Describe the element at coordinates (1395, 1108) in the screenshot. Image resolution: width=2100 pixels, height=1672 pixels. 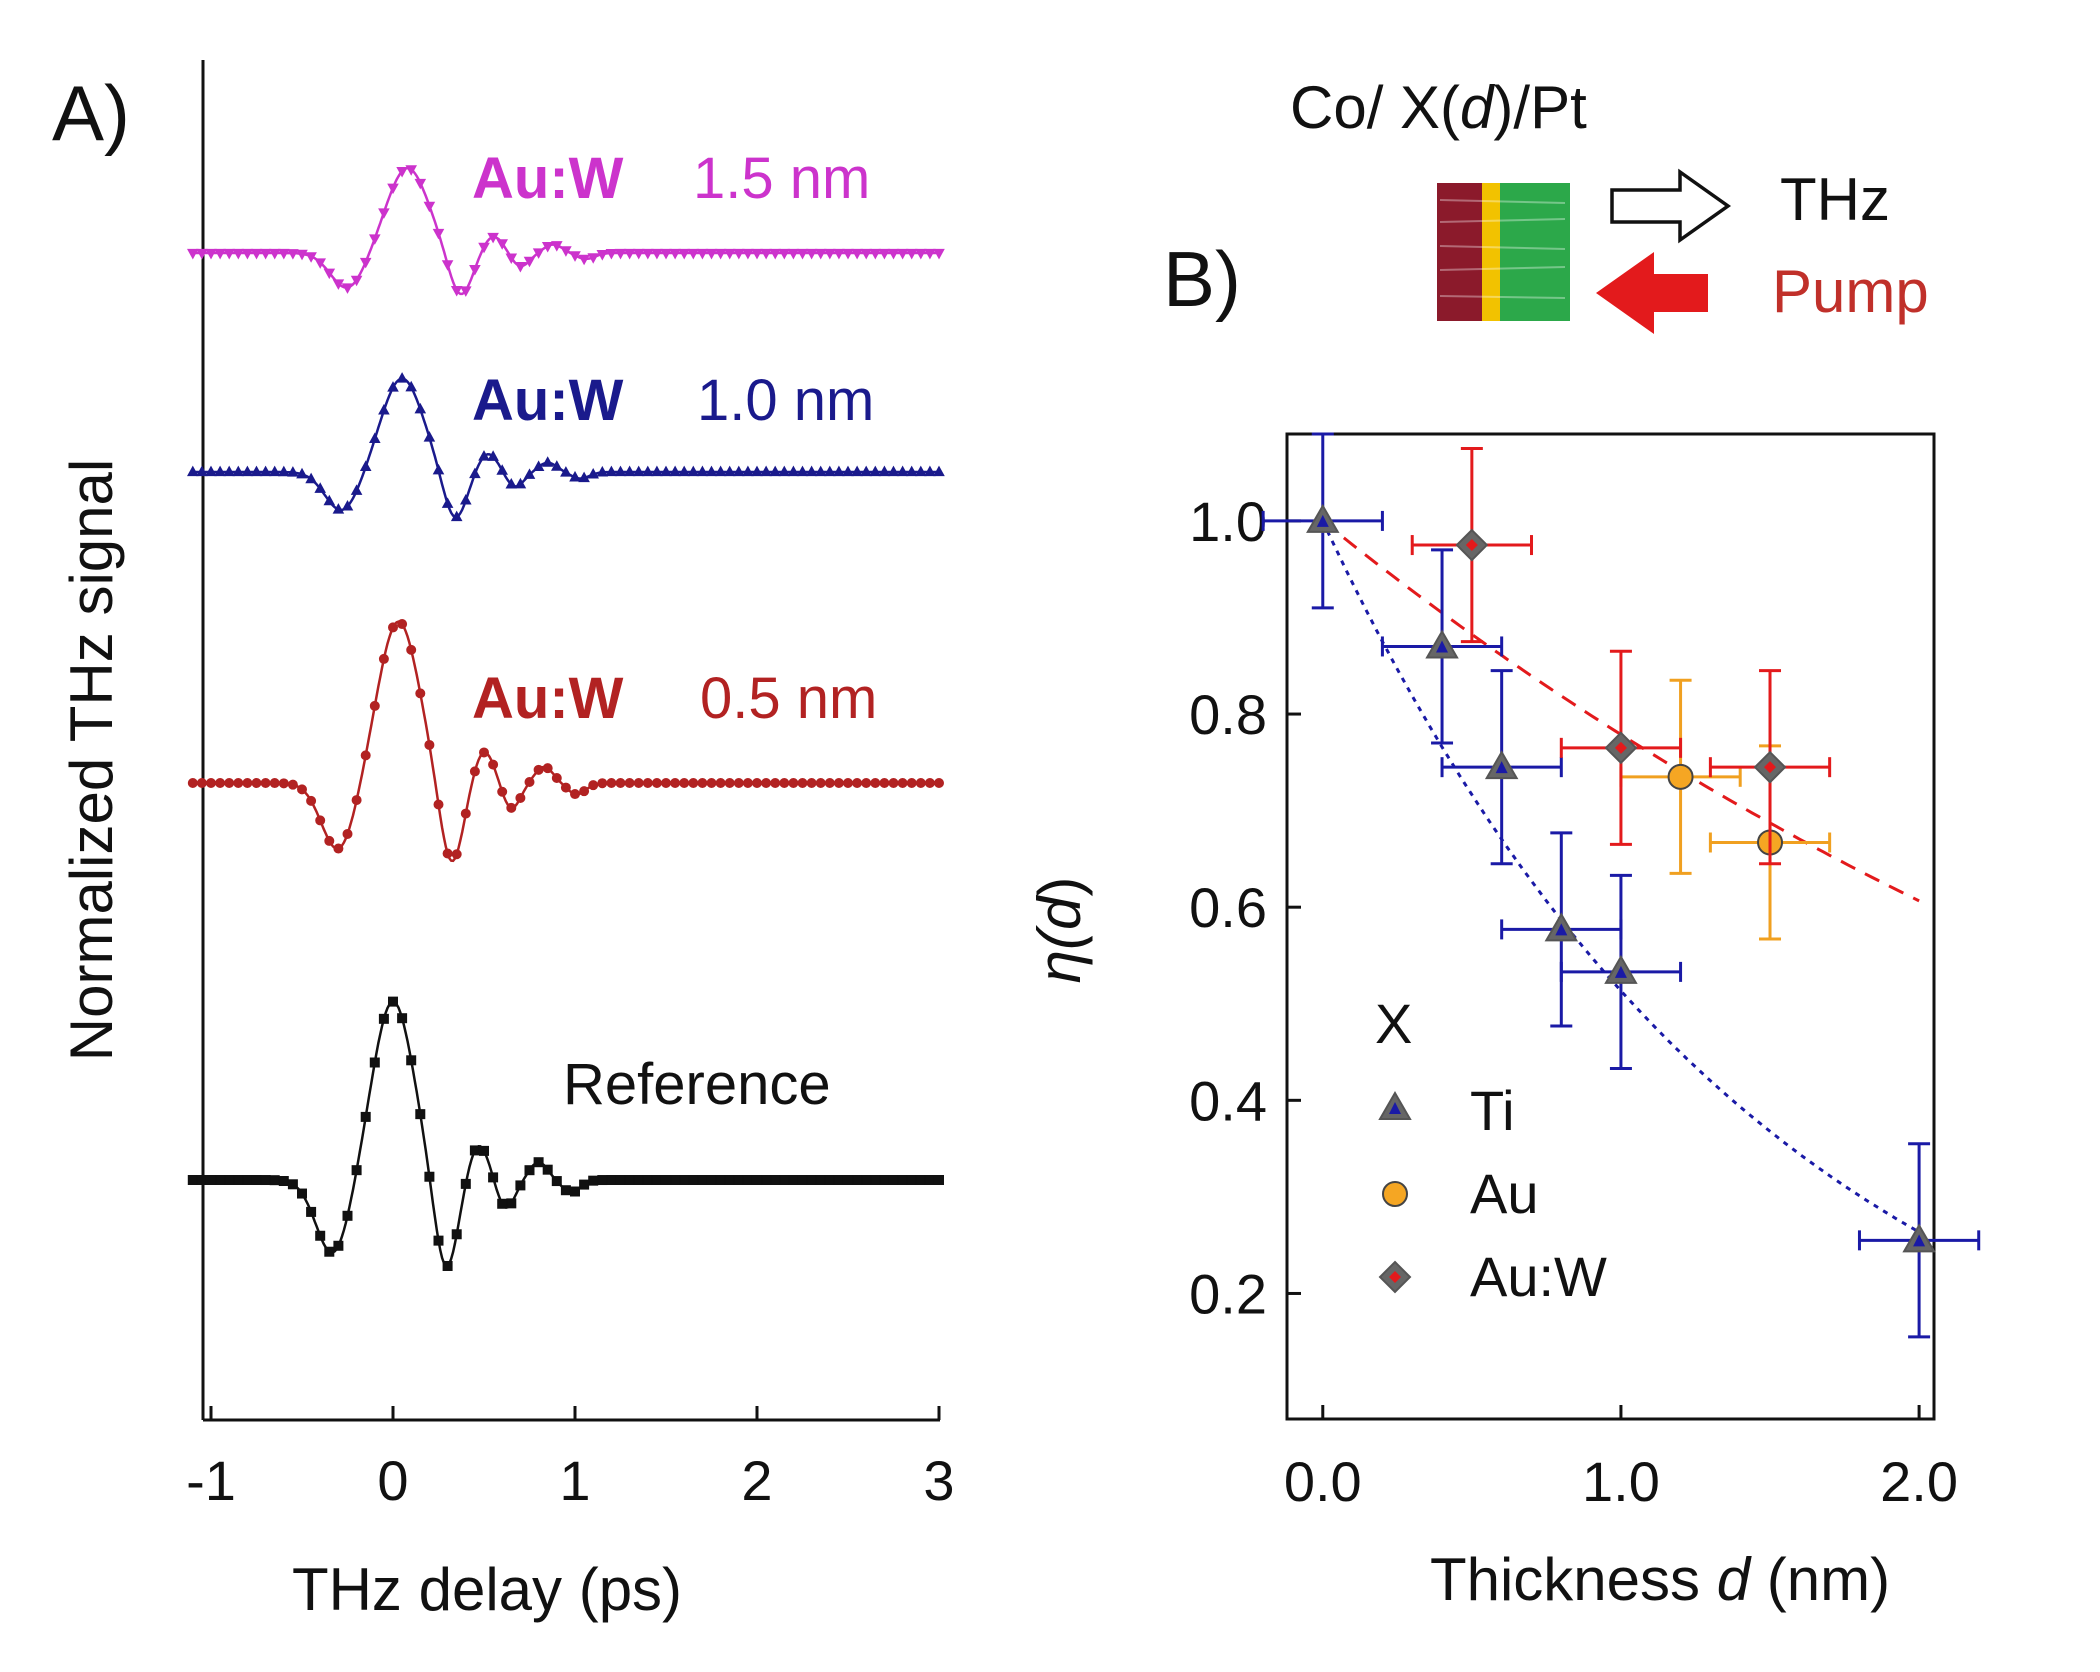
I see `legend-marker-ti-core` at that location.